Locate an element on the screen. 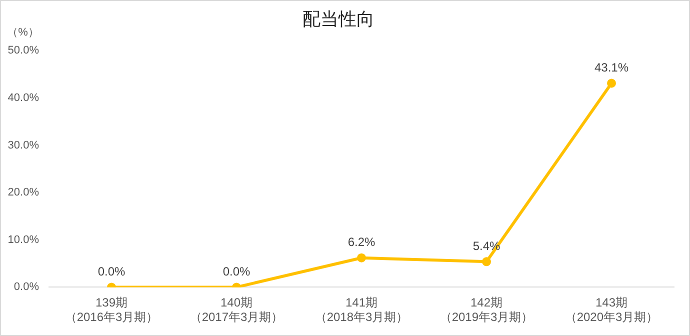 This screenshot has height=336, width=690. y-tick-label: 40.0% is located at coordinates (24, 98).